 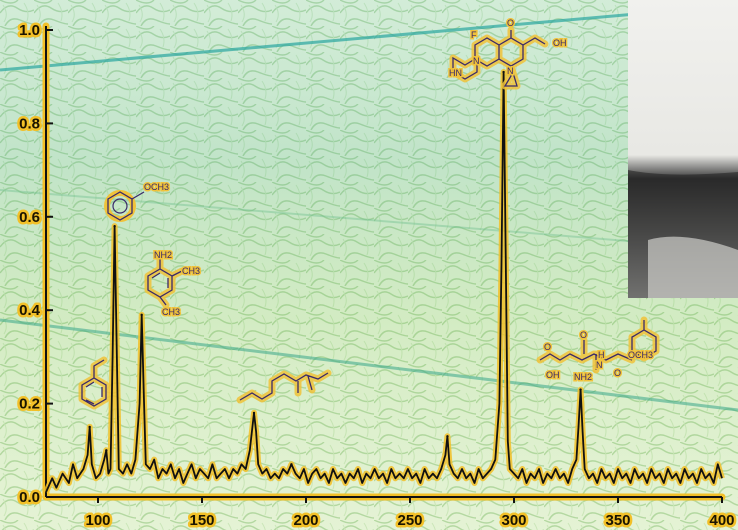 What do you see at coordinates (409, 520) in the screenshot?
I see `x-tick-label-250: 250` at bounding box center [409, 520].